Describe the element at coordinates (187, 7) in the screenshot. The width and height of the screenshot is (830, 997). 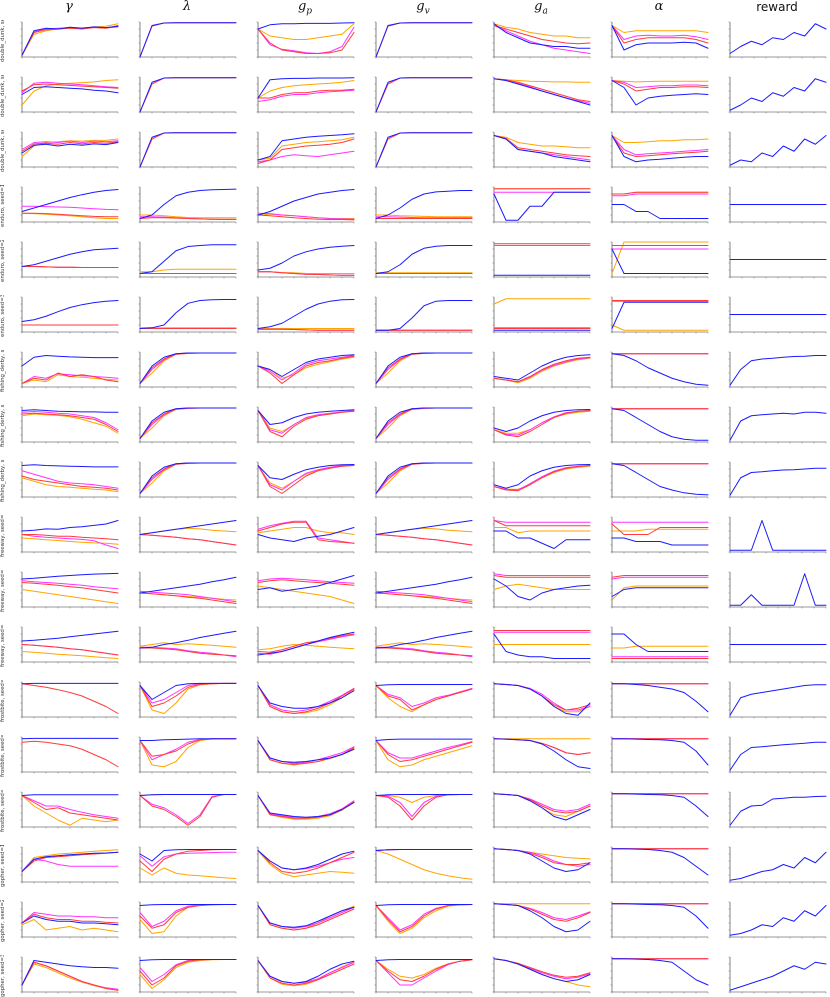
I see `column-header-label: λ` at that location.